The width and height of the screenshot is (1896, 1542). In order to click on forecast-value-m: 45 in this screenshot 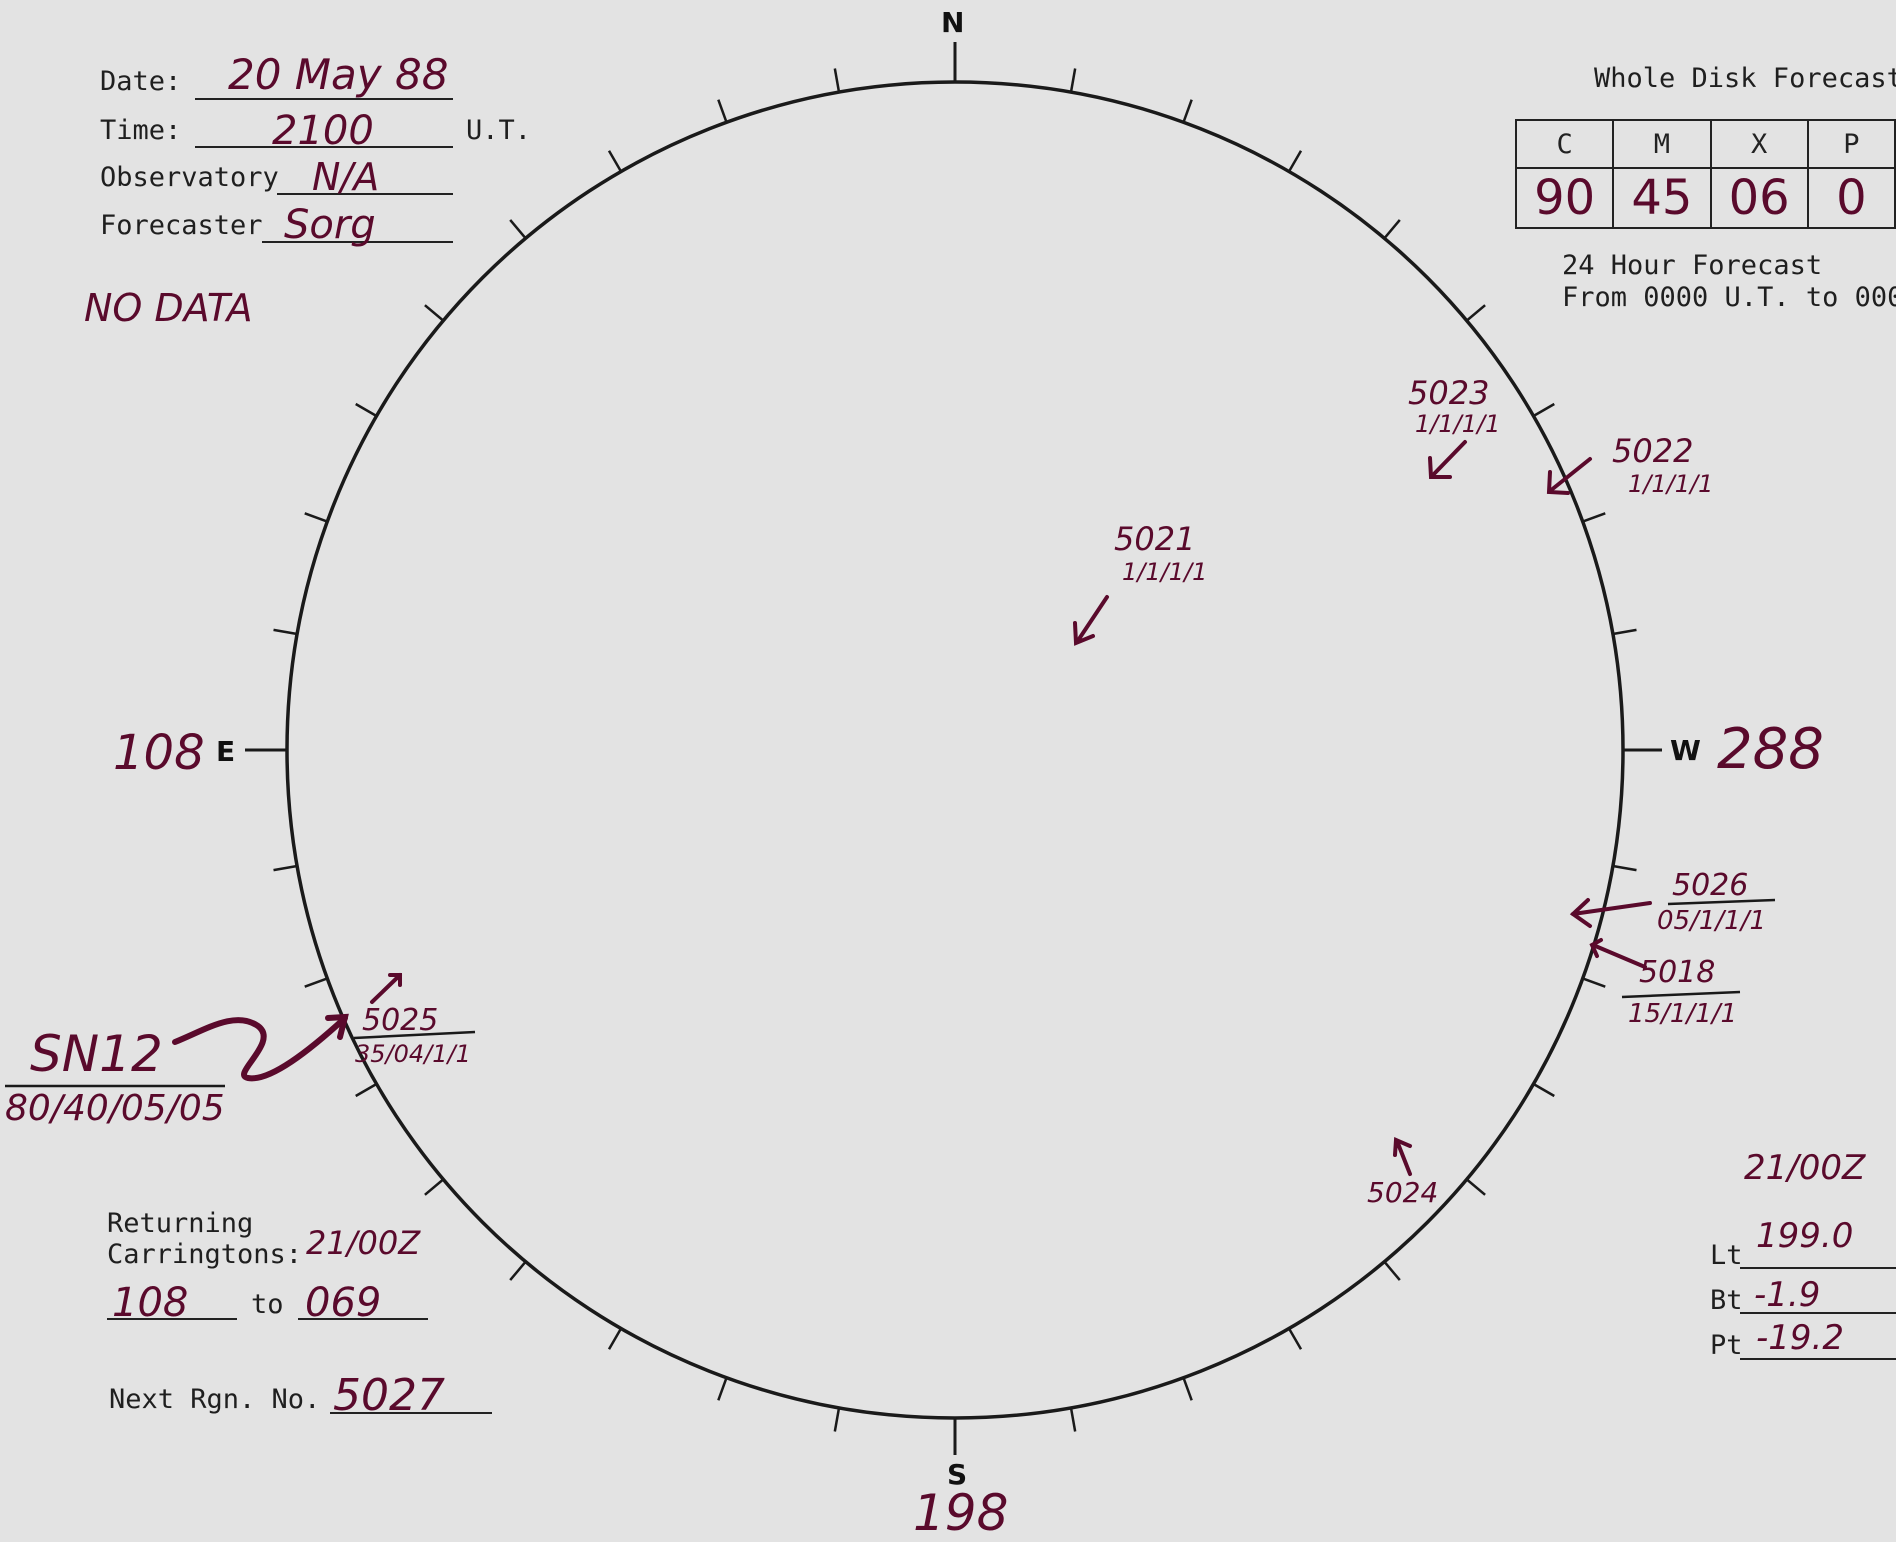, I will do `click(1662, 198)`.